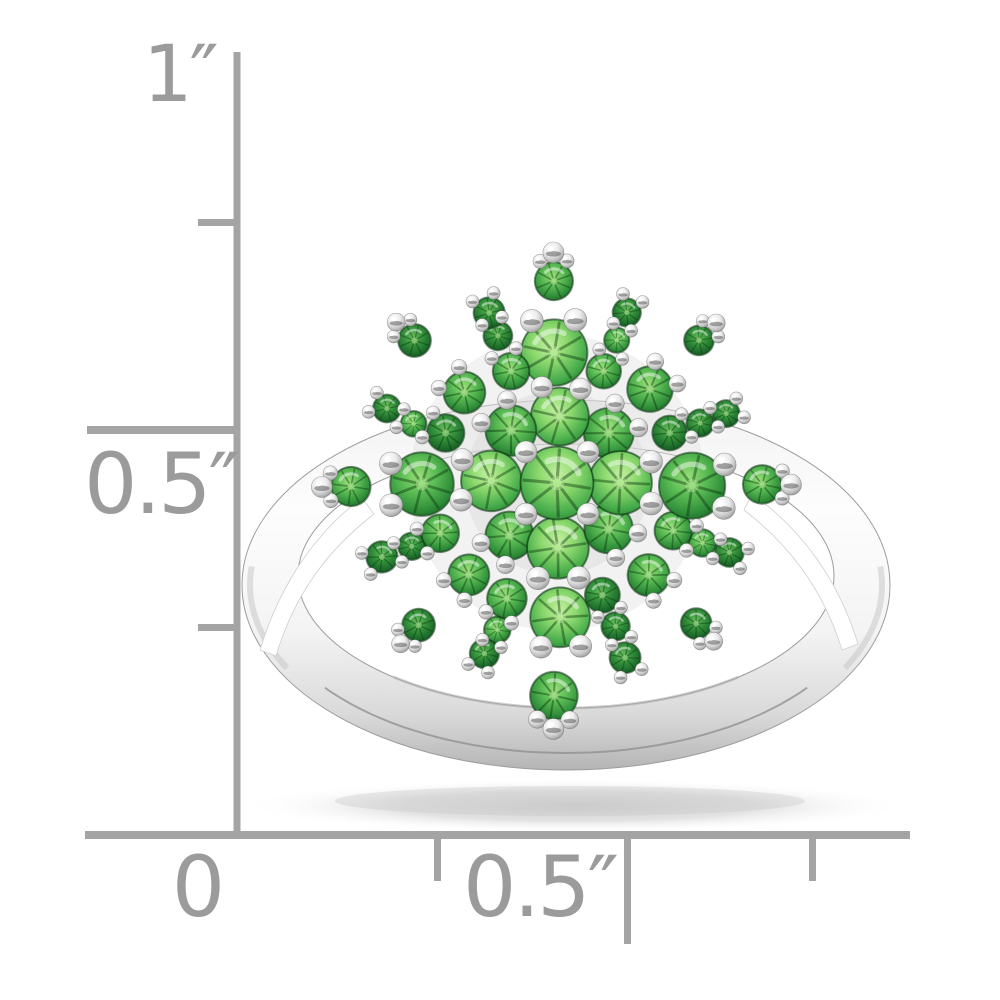 This screenshot has height=1000, width=1000. Describe the element at coordinates (540, 887) in the screenshot. I see `ruler-label-halfin-horizontal: 0.5″` at that location.